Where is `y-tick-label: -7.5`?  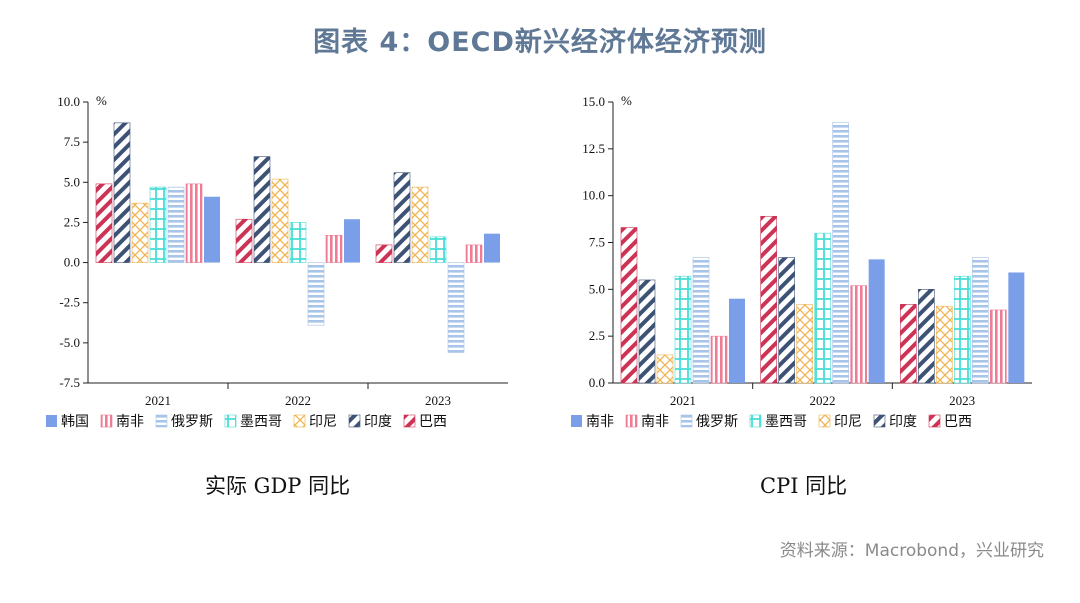 y-tick-label: -7.5 is located at coordinates (69, 382).